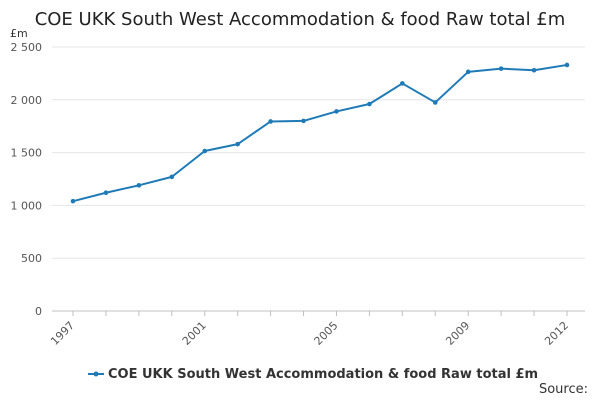  I want to click on legend-point-marker, so click(96, 374).